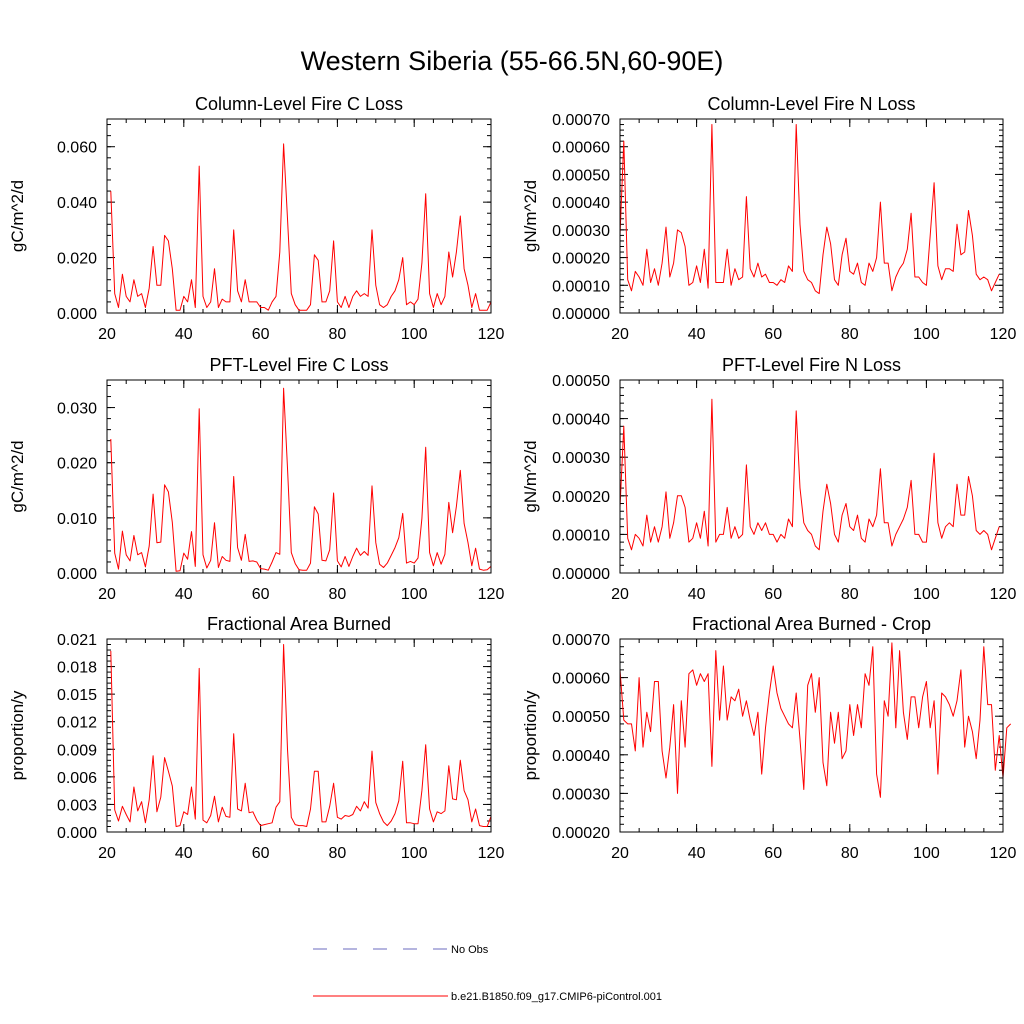 The height and width of the screenshot is (1024, 1024). Describe the element at coordinates (926, 334) in the screenshot. I see `chart-1-x-tick-label: 100` at that location.